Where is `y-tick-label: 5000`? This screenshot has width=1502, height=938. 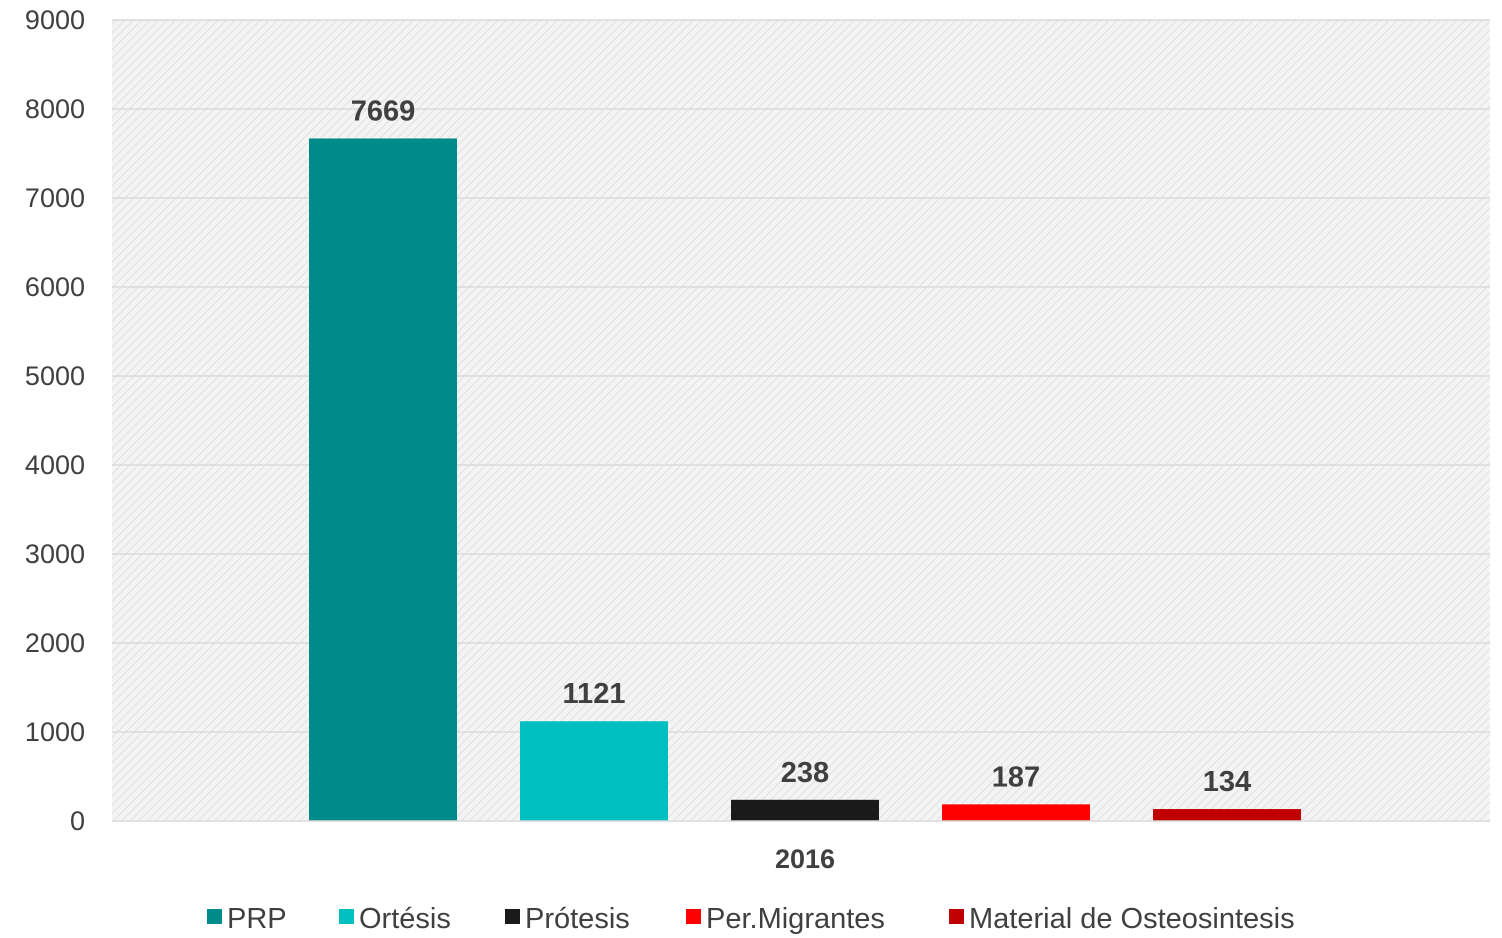 y-tick-label: 5000 is located at coordinates (55, 376).